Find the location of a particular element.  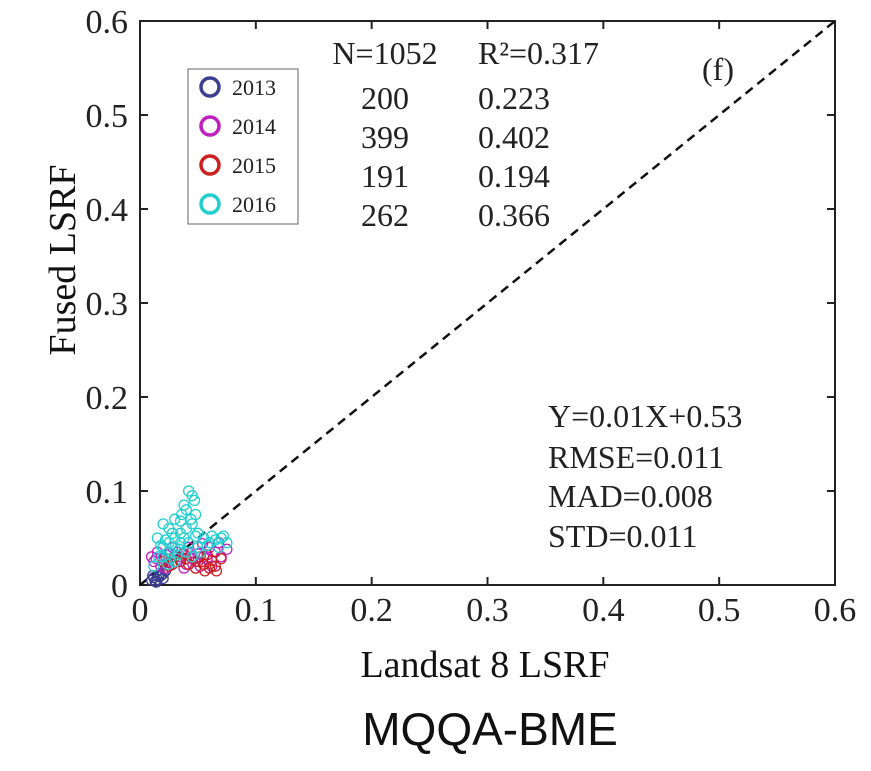

chart-title: MQQA-BME is located at coordinates (490, 729).